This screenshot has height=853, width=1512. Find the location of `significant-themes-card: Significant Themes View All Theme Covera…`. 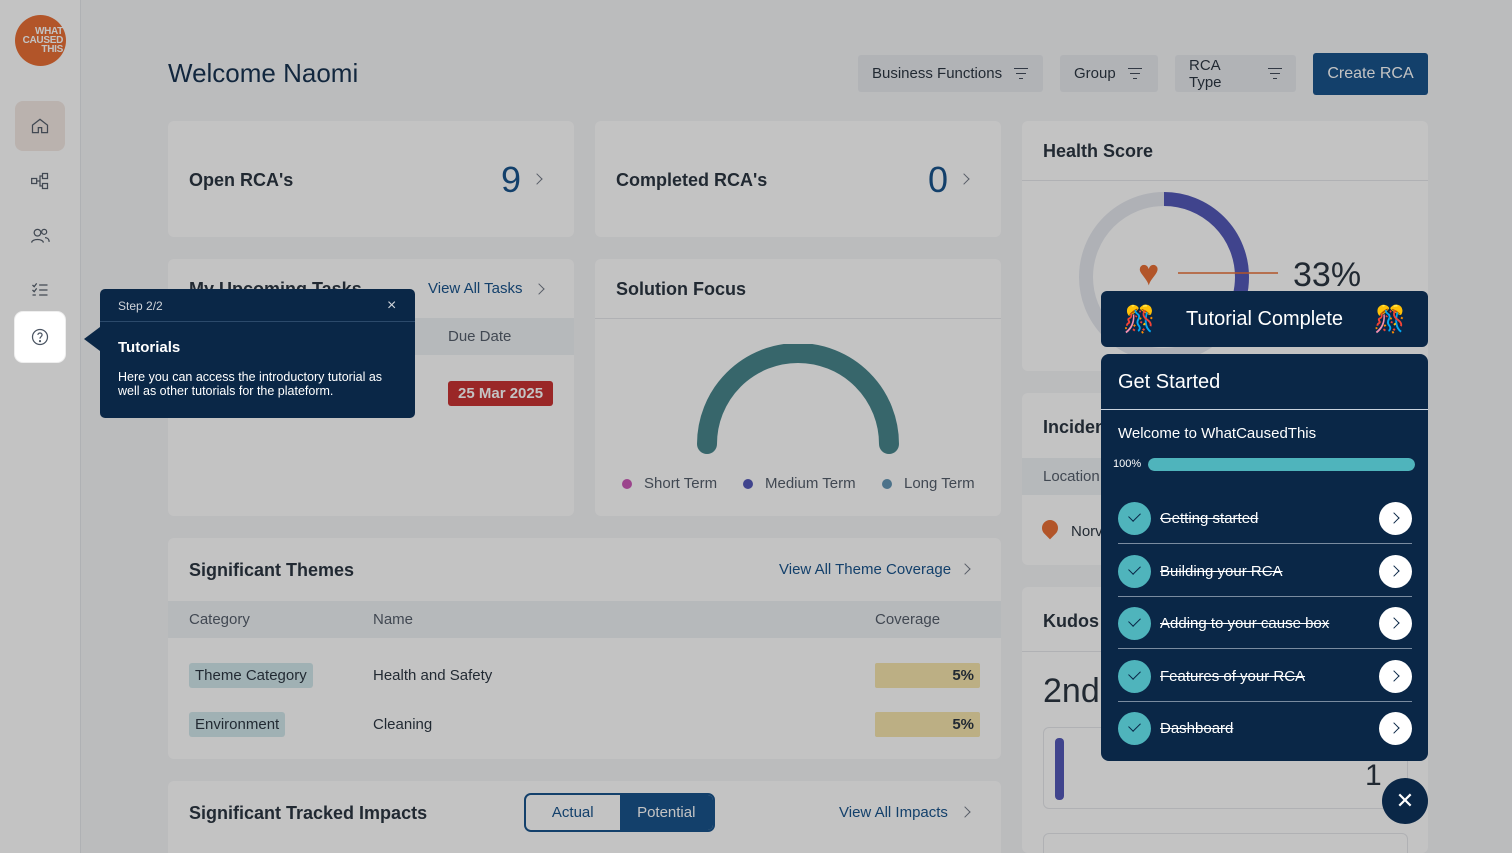

significant-themes-card: Significant Themes View All Theme Covera… is located at coordinates (584, 648).